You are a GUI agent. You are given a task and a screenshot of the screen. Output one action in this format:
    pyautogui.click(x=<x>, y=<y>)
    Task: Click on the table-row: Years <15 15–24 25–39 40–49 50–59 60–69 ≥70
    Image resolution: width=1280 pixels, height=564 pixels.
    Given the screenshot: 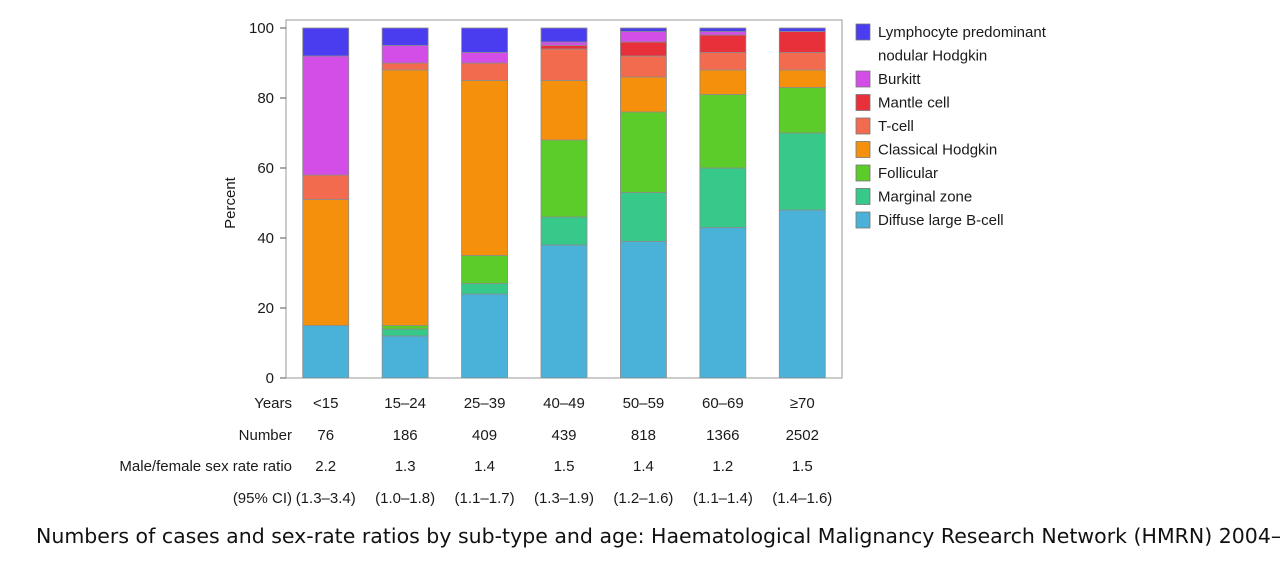 What is the action you would take?
    pyautogui.click(x=534, y=403)
    